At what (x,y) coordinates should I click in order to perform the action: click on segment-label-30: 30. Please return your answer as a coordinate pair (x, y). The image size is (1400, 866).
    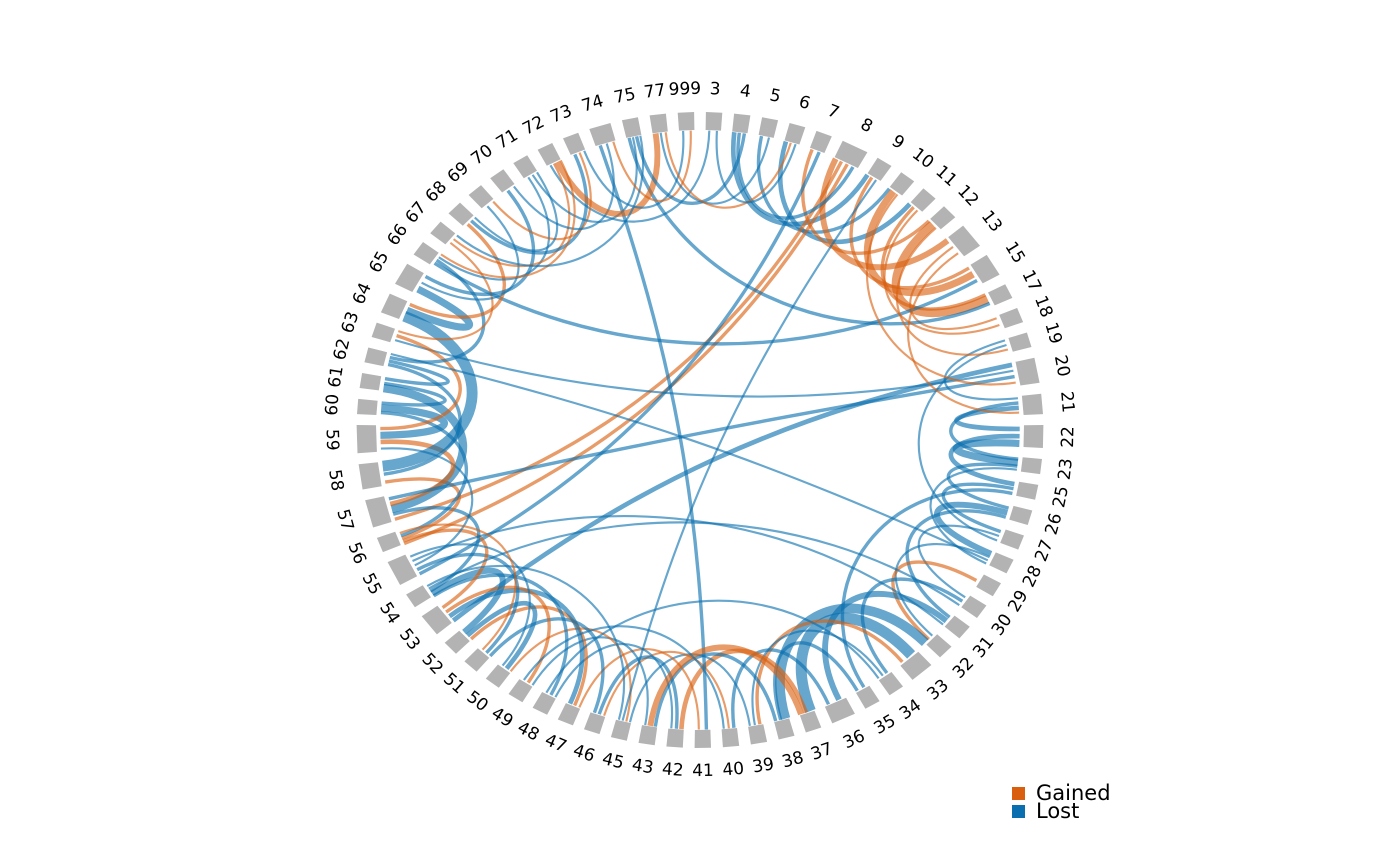
    Looking at the image, I should click on (1002, 624).